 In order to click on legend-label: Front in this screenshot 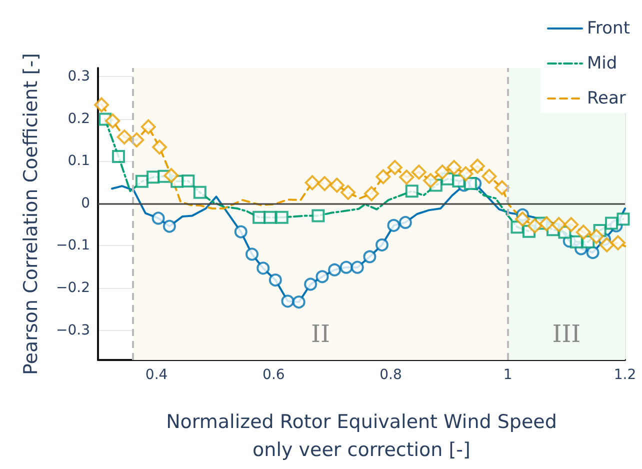, I will do `click(608, 28)`.